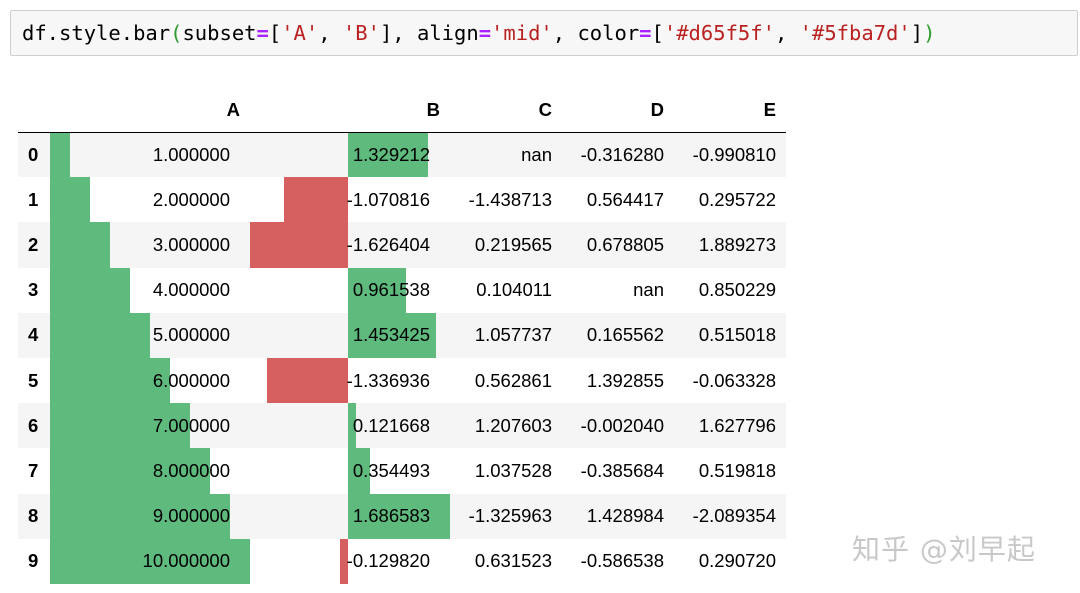  I want to click on table-cell-e: 0.290720, so click(737, 561).